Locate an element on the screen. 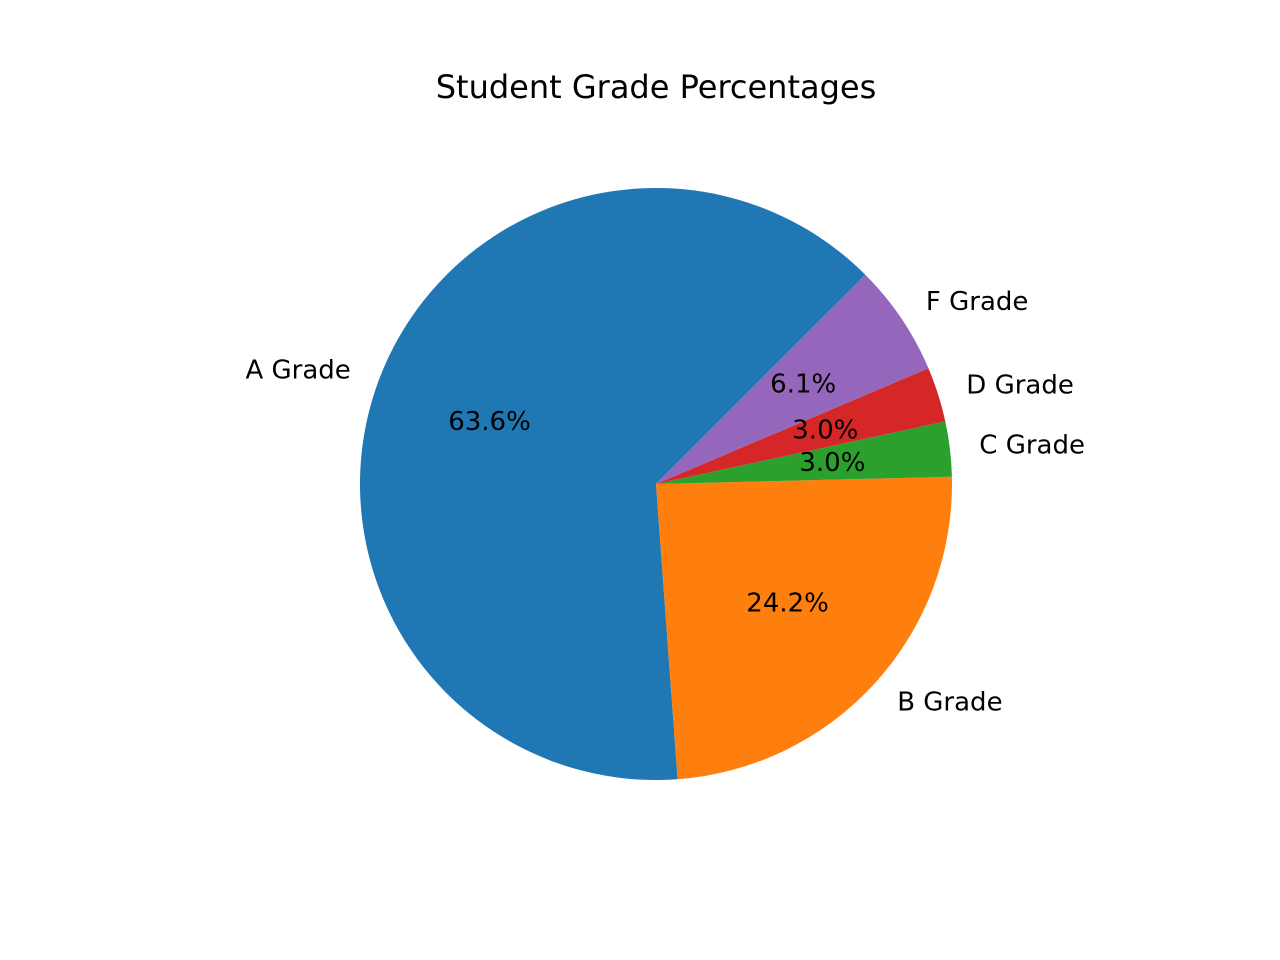 The width and height of the screenshot is (1280, 960). slice-label: B Grade is located at coordinates (949, 703).